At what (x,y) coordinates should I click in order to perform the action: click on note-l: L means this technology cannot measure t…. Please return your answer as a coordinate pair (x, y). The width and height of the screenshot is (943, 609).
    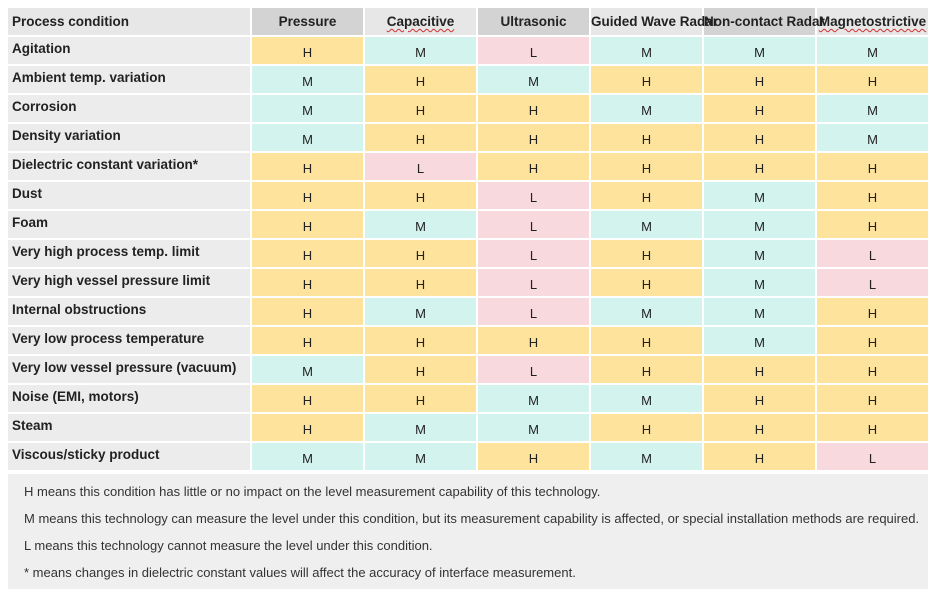
    Looking at the image, I should click on (228, 545).